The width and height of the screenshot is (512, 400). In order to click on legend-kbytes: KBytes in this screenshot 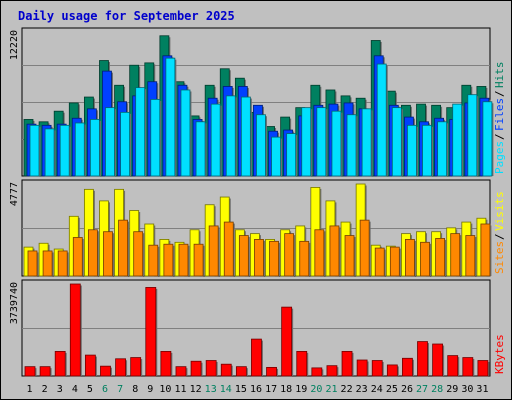, I will do `click(499, 354)`.